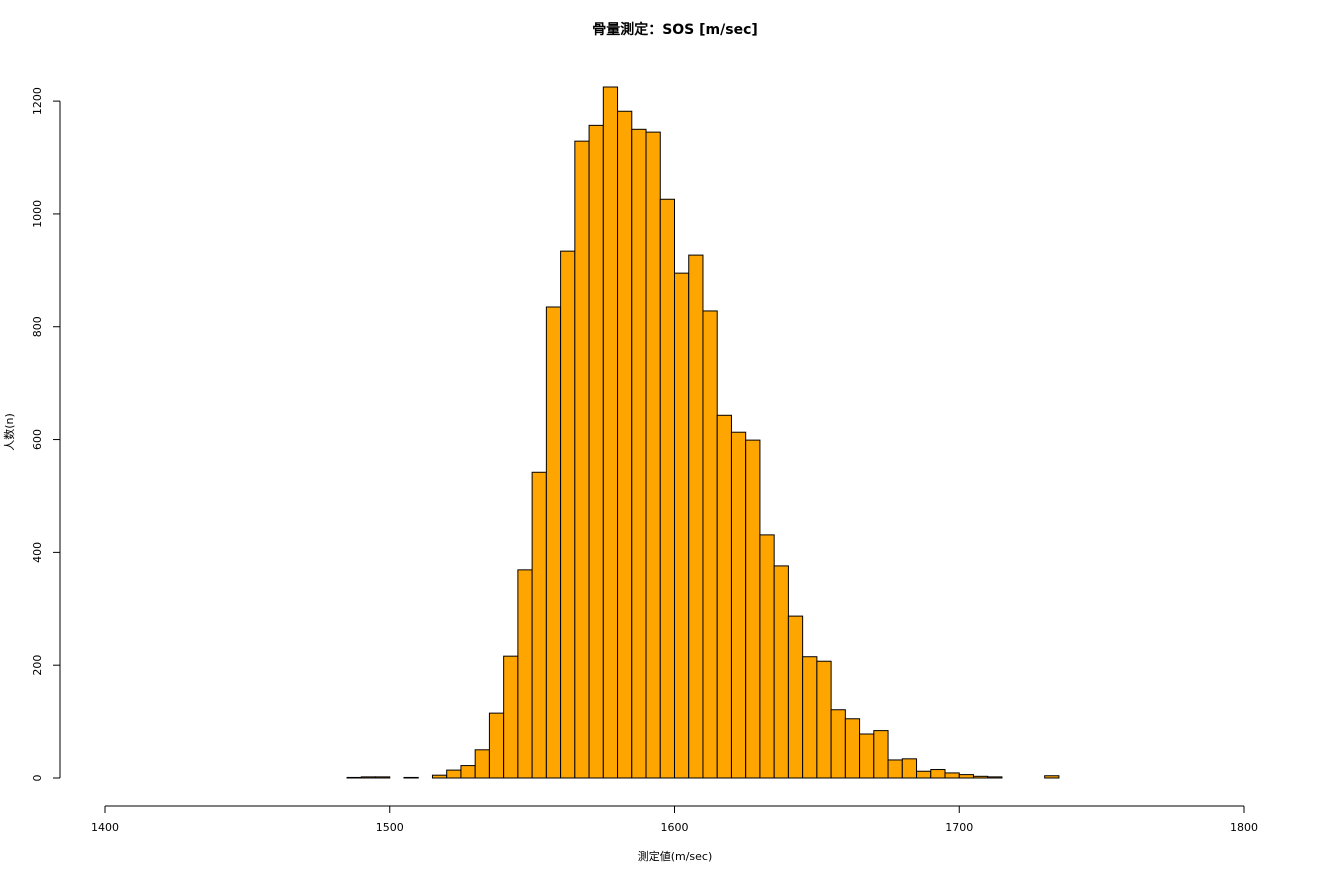 Image resolution: width=1320 pixels, height=880 pixels. I want to click on x-axis-label: 測定値(m/sec), so click(675, 856).